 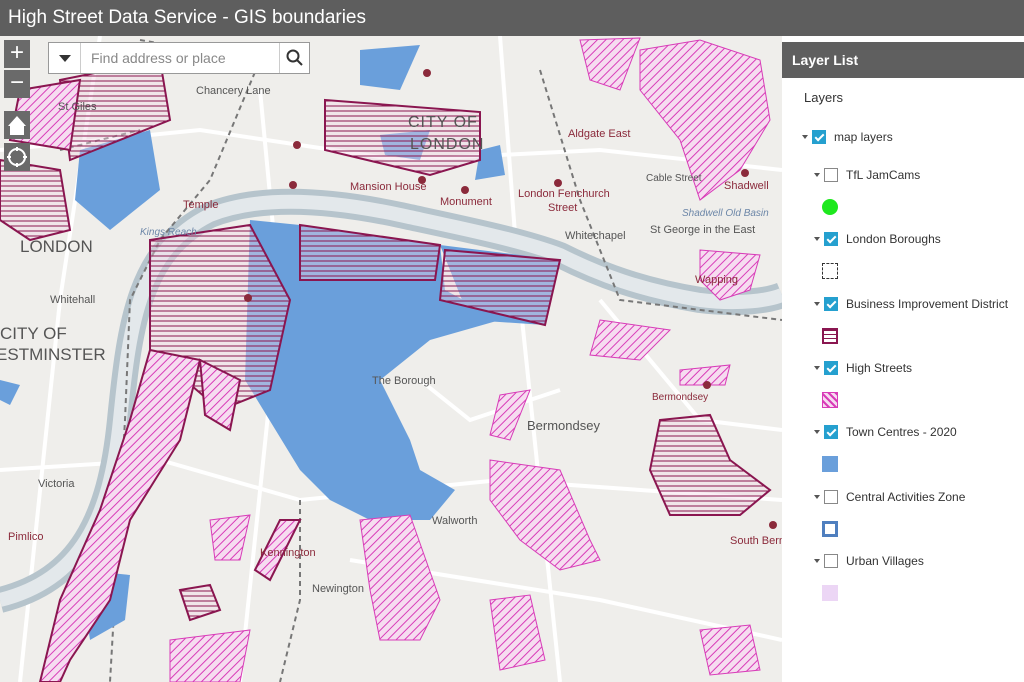 I want to click on map-label: Kennington, so click(x=288, y=553).